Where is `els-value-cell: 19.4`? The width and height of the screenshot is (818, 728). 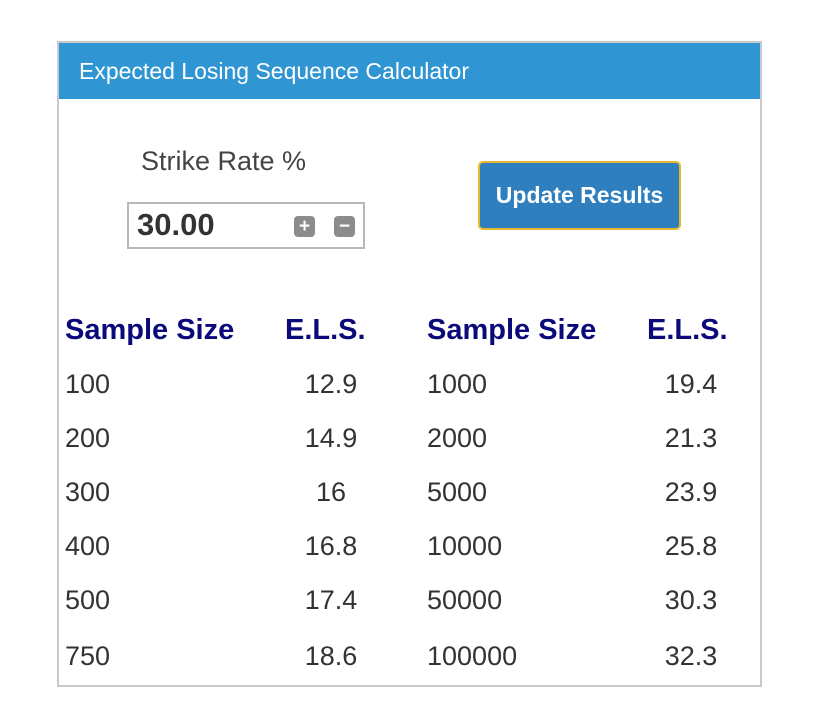 els-value-cell: 19.4 is located at coordinates (691, 384).